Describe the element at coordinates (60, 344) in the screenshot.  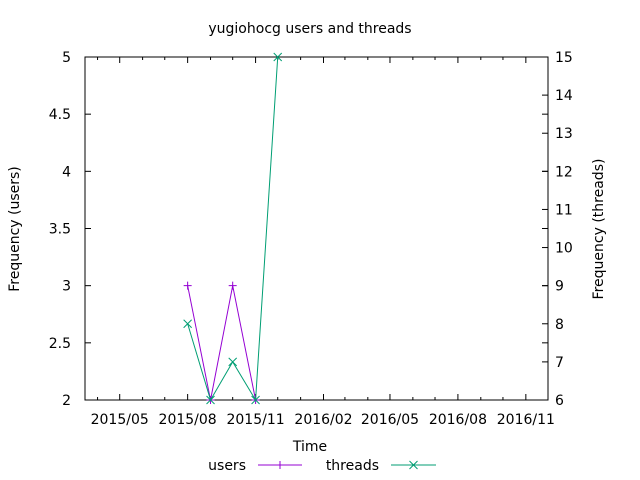
I see `y-tick-label: 2.5` at that location.